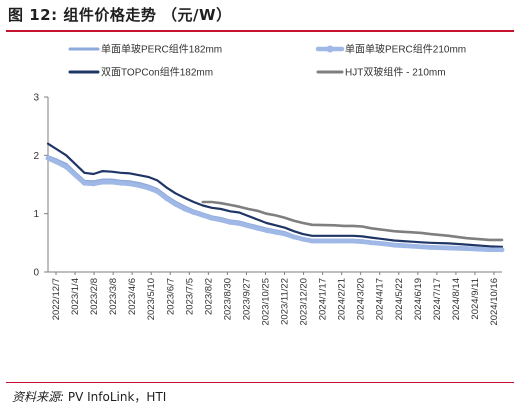 This screenshot has height=407, width=522. I want to click on legend-label: 单面单玻PERC组件210mm, so click(405, 49).